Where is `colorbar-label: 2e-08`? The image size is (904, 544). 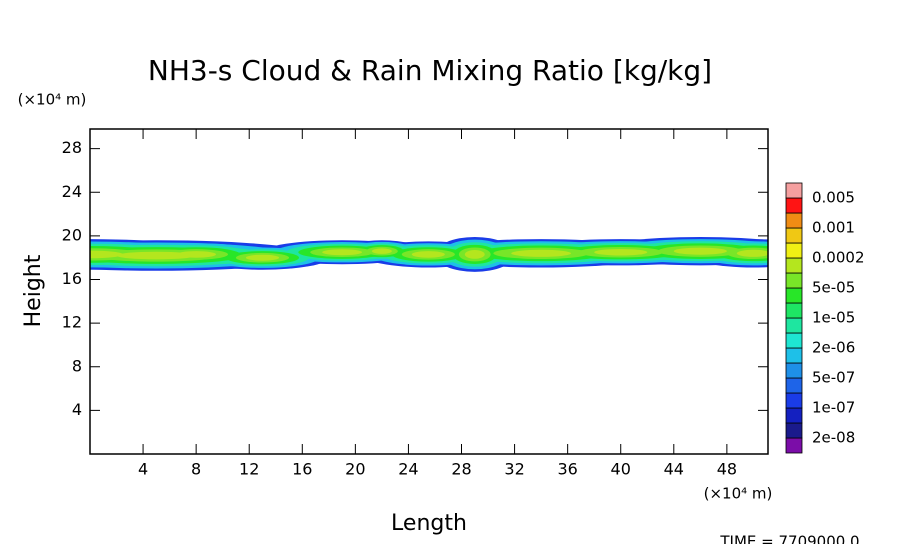
colorbar-label: 2e-08 is located at coordinates (833, 438).